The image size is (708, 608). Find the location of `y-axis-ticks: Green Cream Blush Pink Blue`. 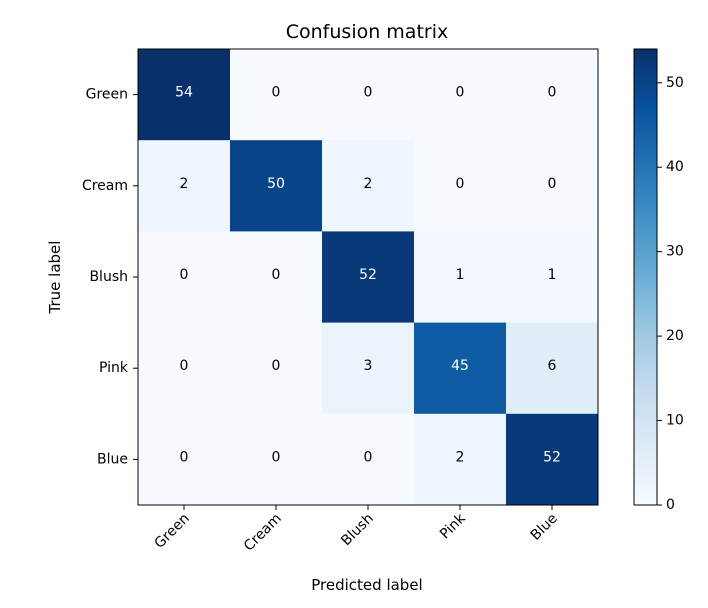

y-axis-ticks: Green Cream Blush Pink Blue is located at coordinates (110, 277).